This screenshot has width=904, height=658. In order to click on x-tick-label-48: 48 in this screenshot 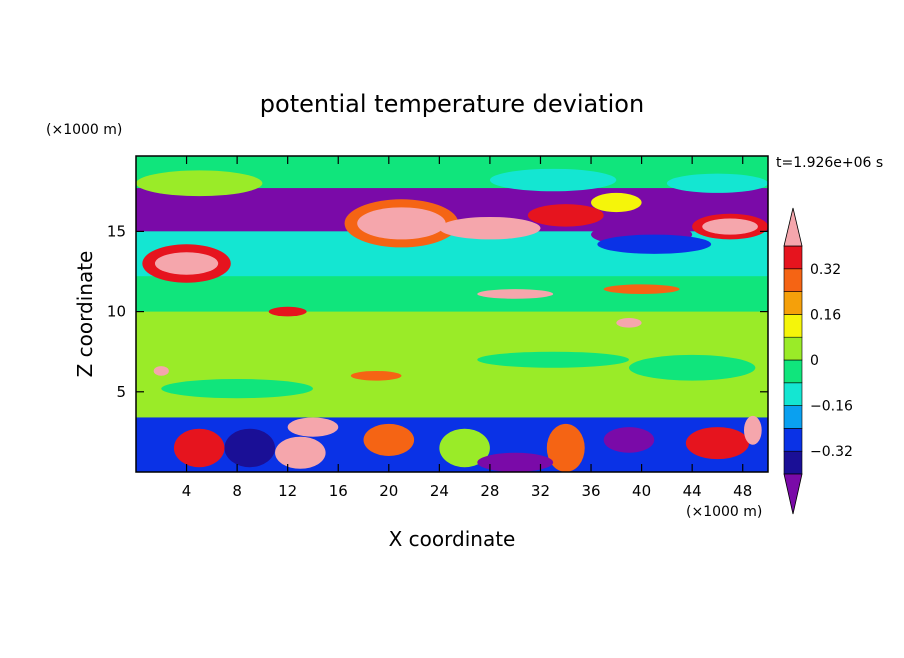, I will do `click(742, 491)`.